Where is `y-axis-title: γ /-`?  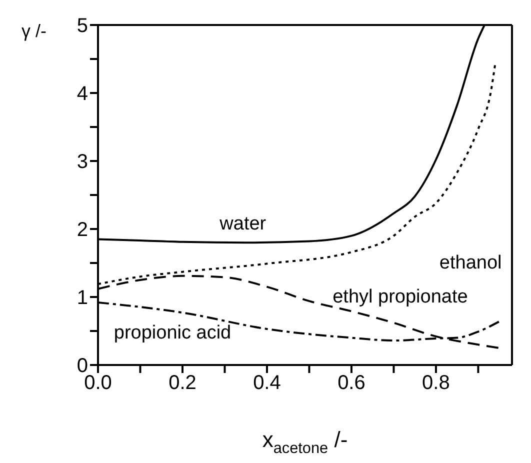
y-axis-title: γ /- is located at coordinates (34, 31).